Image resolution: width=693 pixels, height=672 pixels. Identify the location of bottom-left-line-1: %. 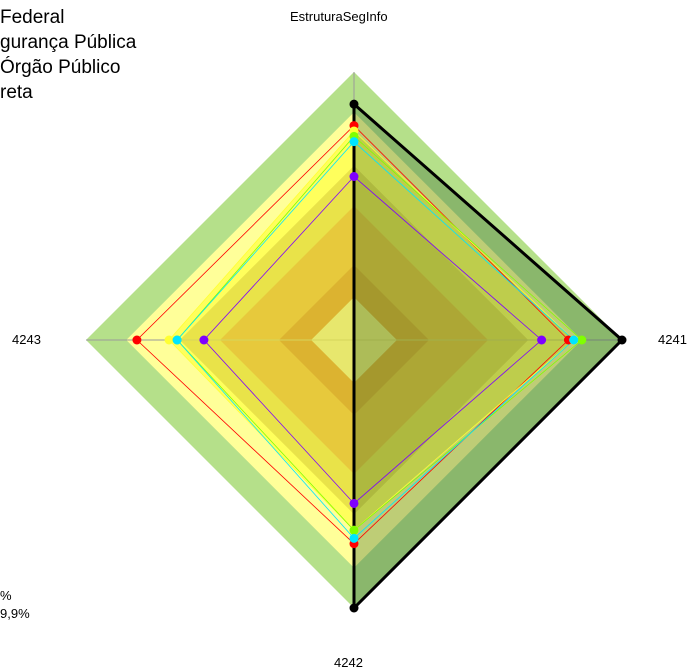
(6, 595).